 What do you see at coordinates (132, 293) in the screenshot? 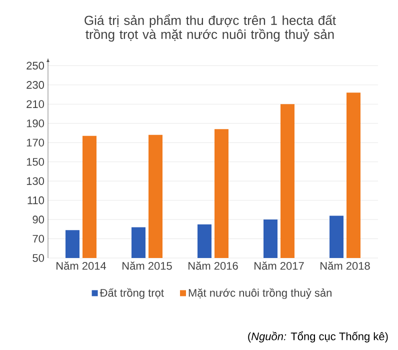
I see `legend-label: Đất trồng trọt` at bounding box center [132, 293].